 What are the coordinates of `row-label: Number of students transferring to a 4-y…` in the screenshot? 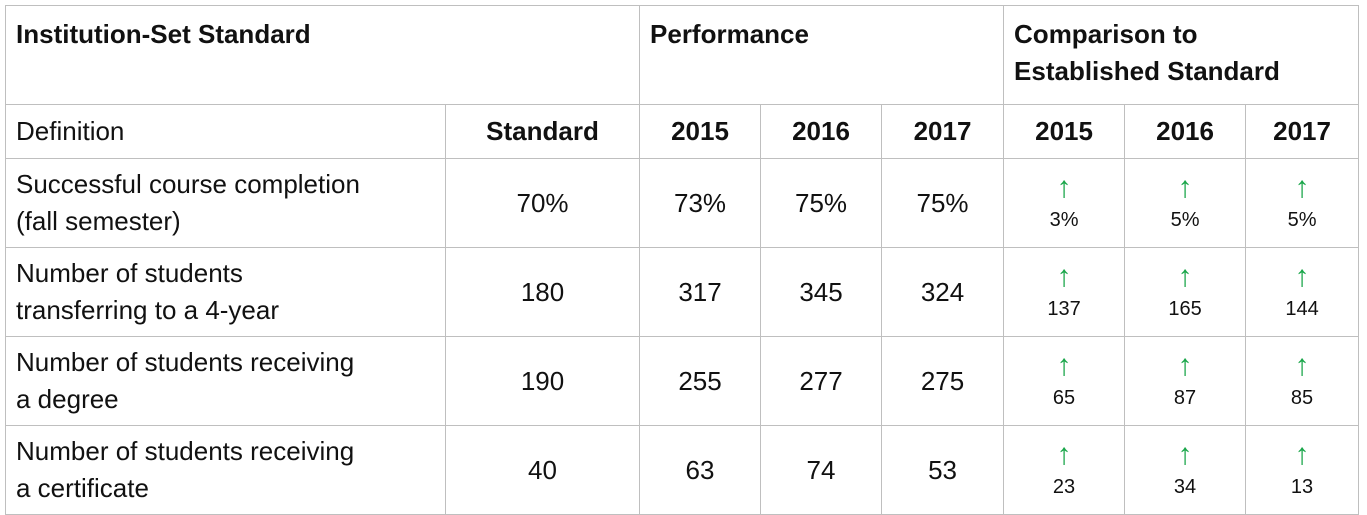 It's located at (225, 292).